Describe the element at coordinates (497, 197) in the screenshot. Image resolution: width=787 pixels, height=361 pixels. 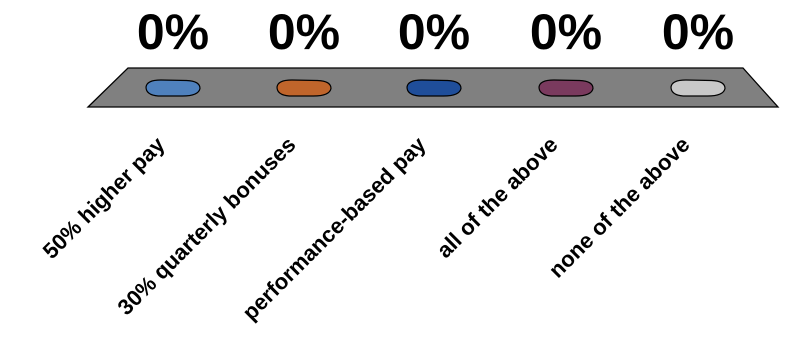
I see `category-label-4: all of the above` at that location.